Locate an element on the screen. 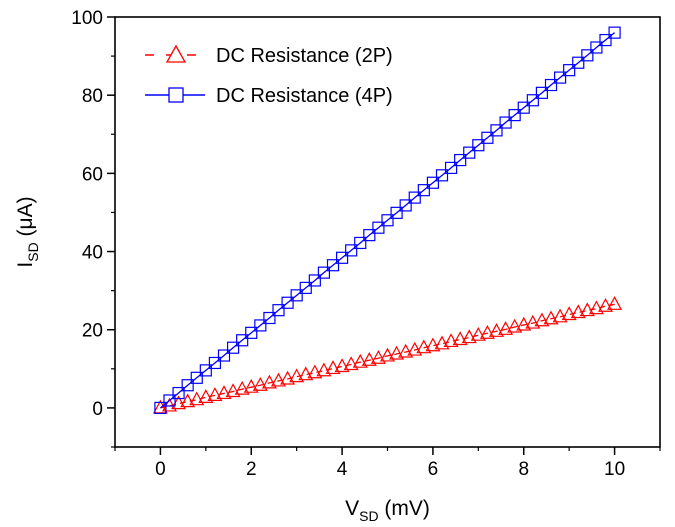 This screenshot has width=675, height=527. y-tick-label: 20 is located at coordinates (92, 331).